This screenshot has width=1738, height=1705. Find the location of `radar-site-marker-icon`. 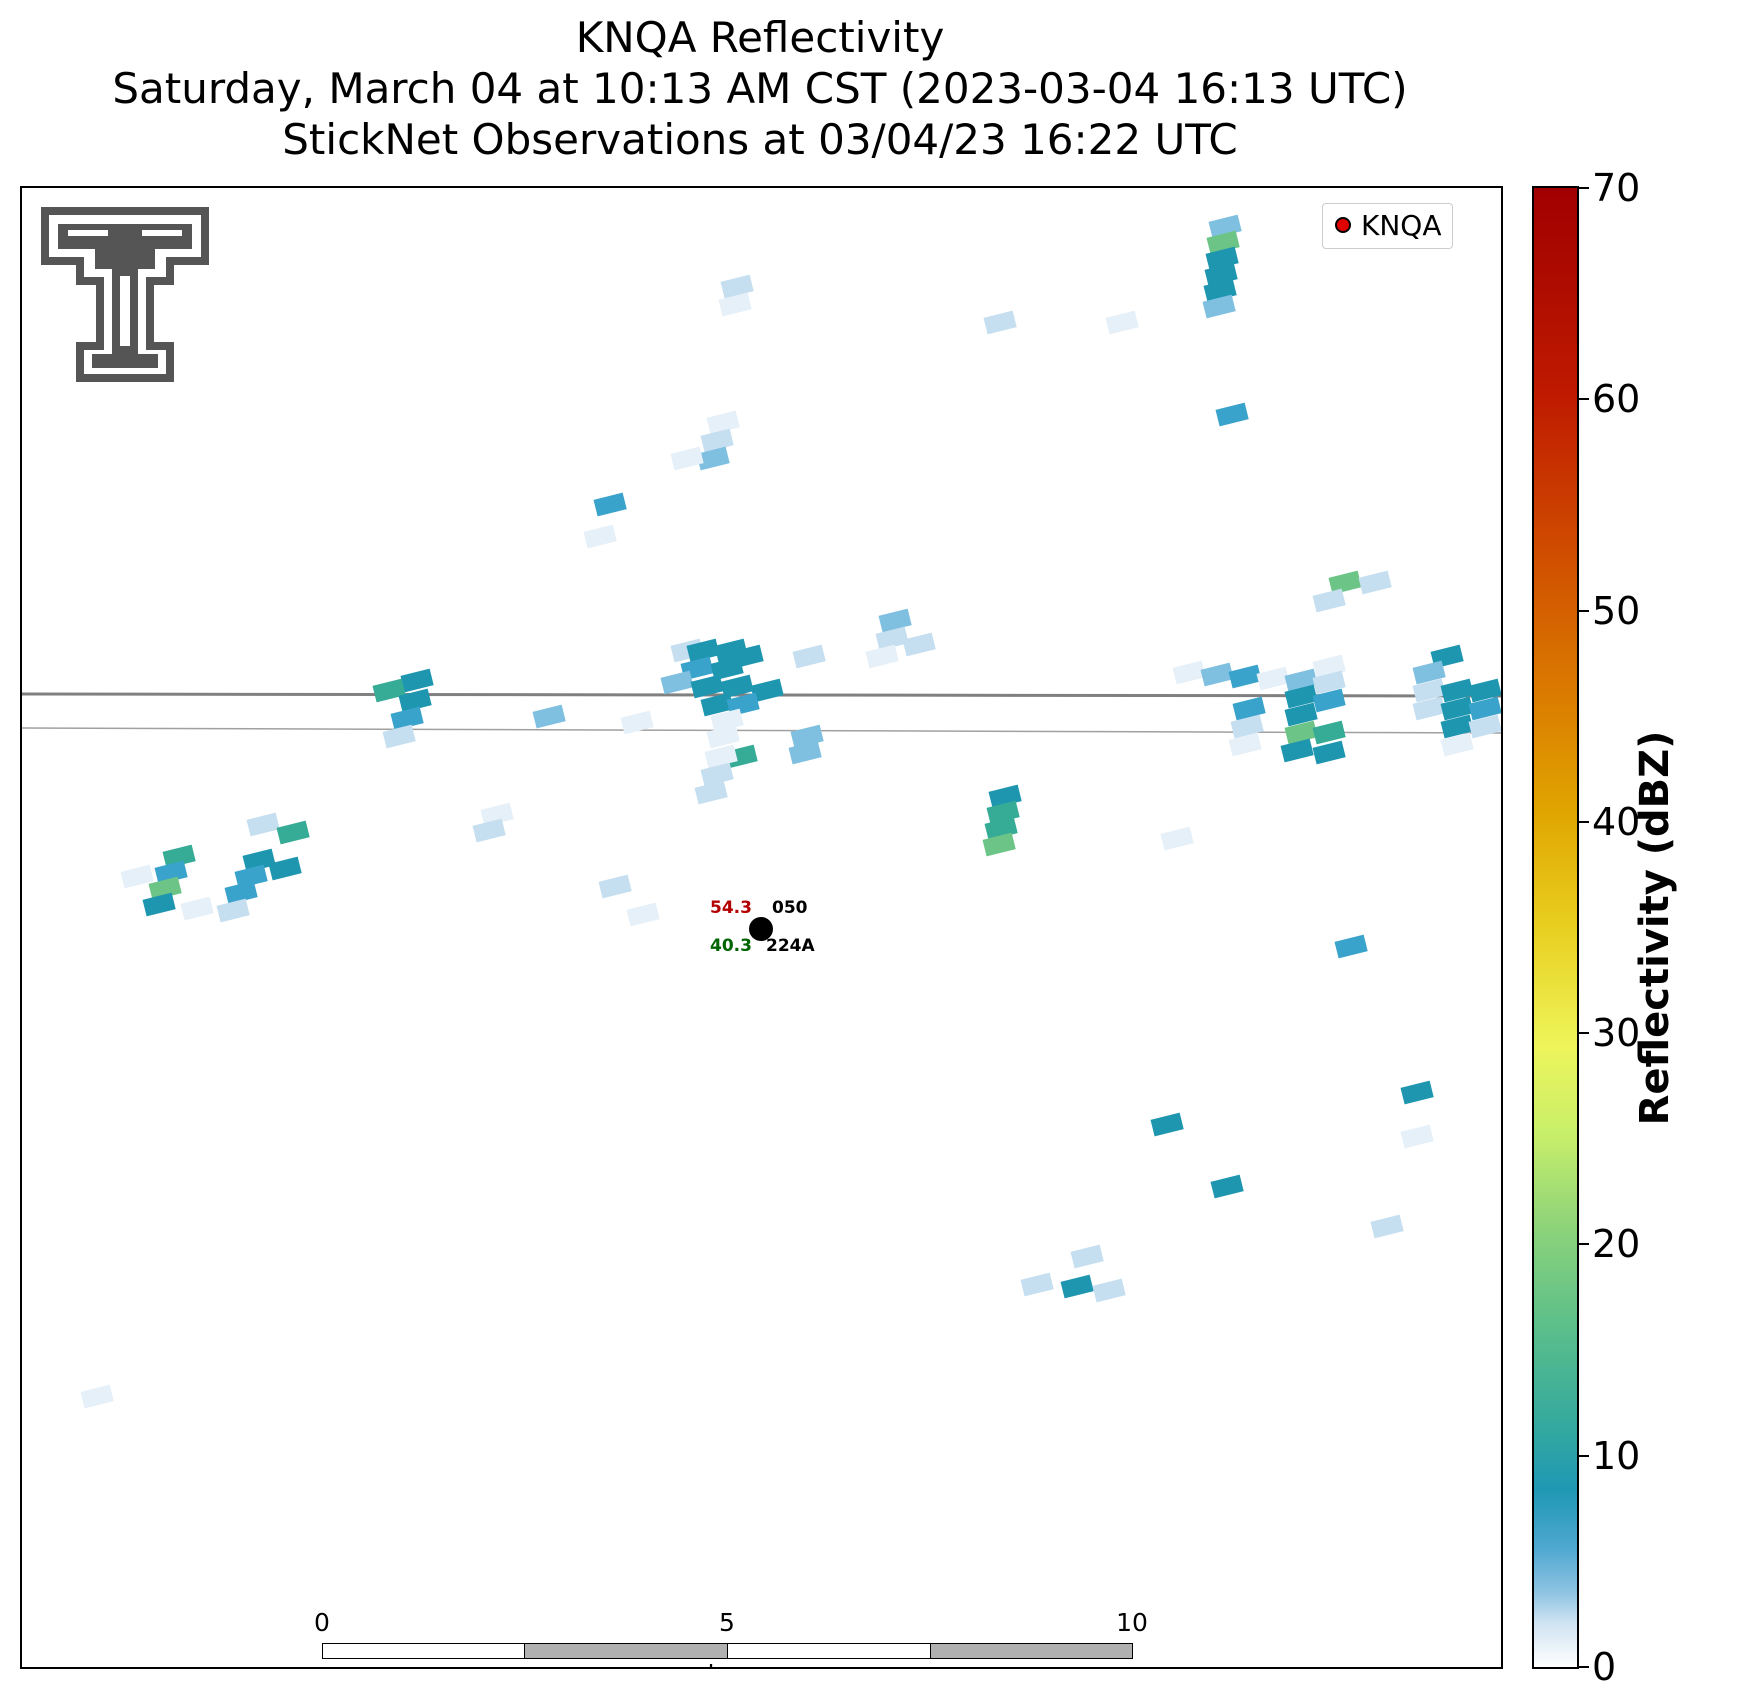

radar-site-marker-icon is located at coordinates (1343, 225).